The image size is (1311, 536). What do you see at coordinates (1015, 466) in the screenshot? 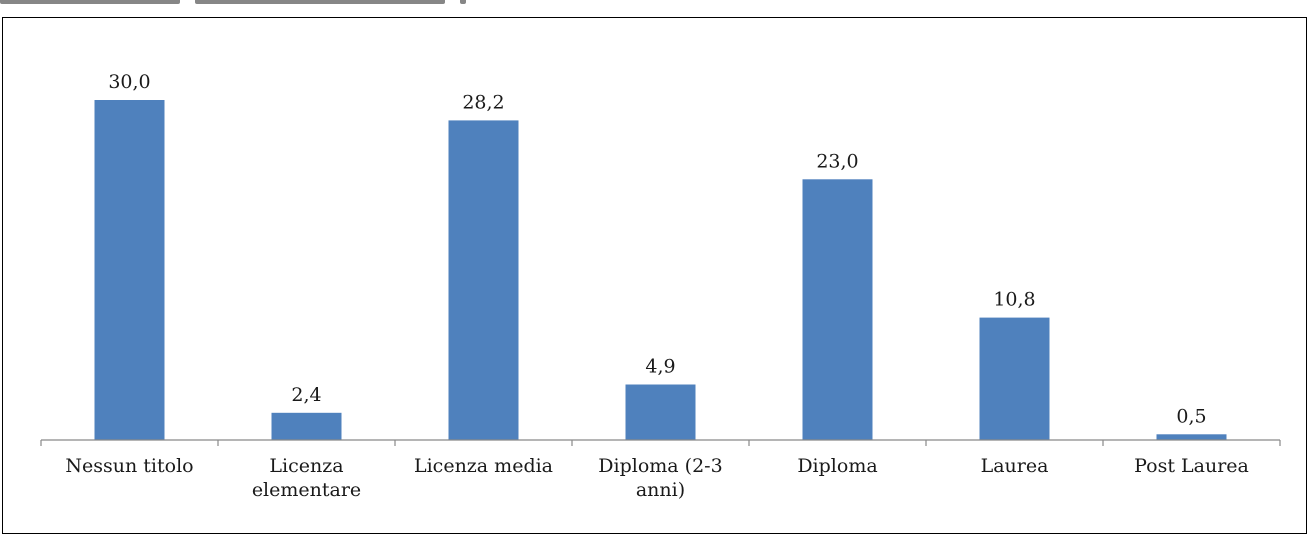
I see `category-label-5: Laurea` at bounding box center [1015, 466].